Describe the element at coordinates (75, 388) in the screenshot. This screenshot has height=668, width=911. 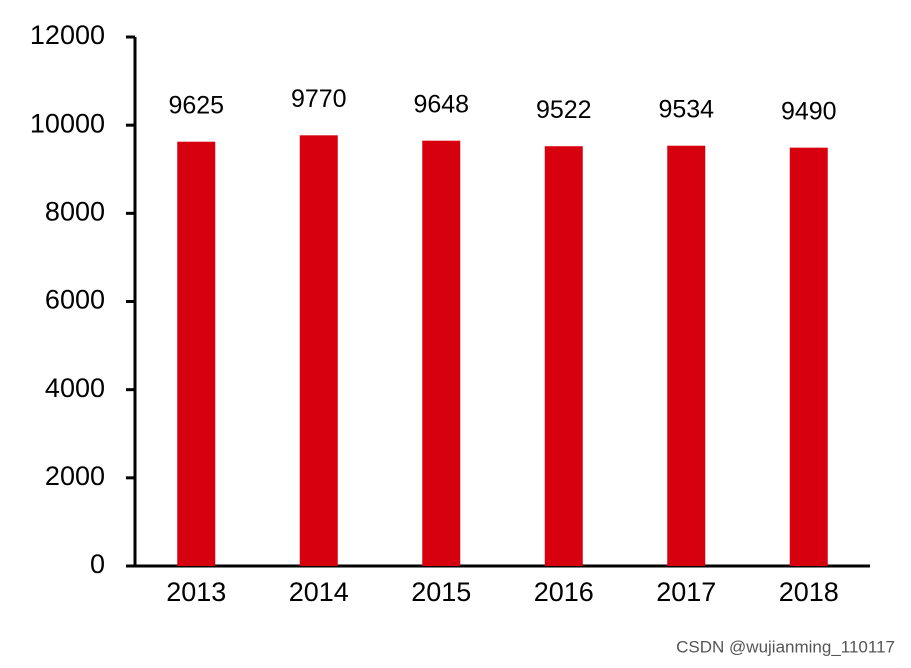
I see `y-tick-label: 4000` at that location.